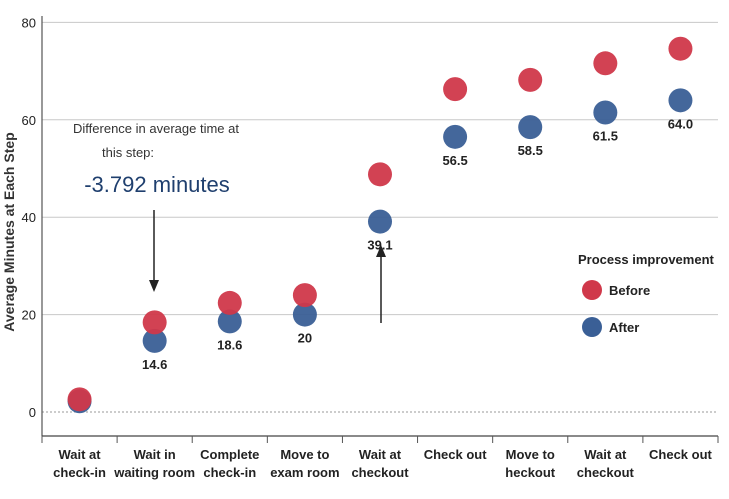 The height and width of the screenshot is (499, 729). I want to click on data-label: 56.5, so click(454, 160).